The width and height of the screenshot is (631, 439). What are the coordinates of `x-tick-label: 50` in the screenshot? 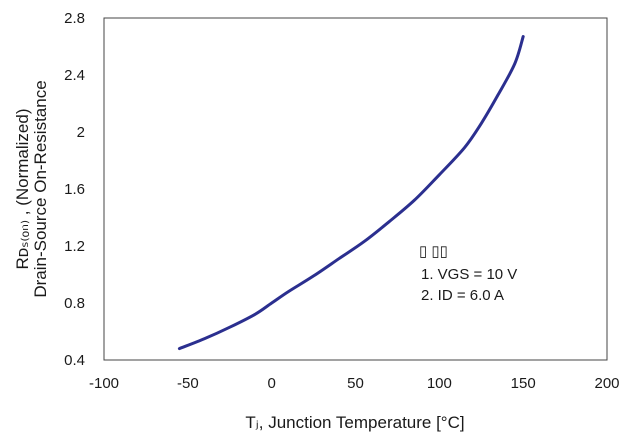 It's located at (355, 383).